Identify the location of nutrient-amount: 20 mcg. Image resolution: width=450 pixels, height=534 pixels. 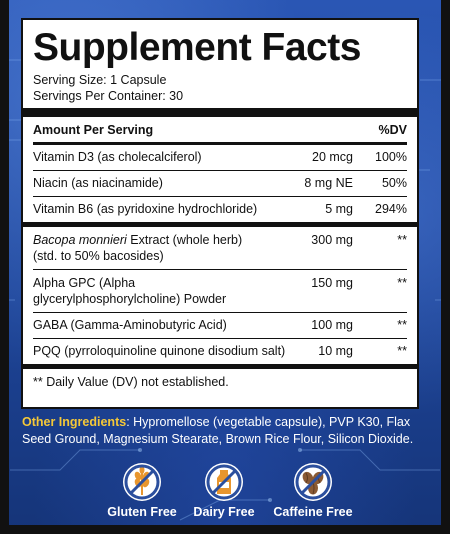
(332, 157).